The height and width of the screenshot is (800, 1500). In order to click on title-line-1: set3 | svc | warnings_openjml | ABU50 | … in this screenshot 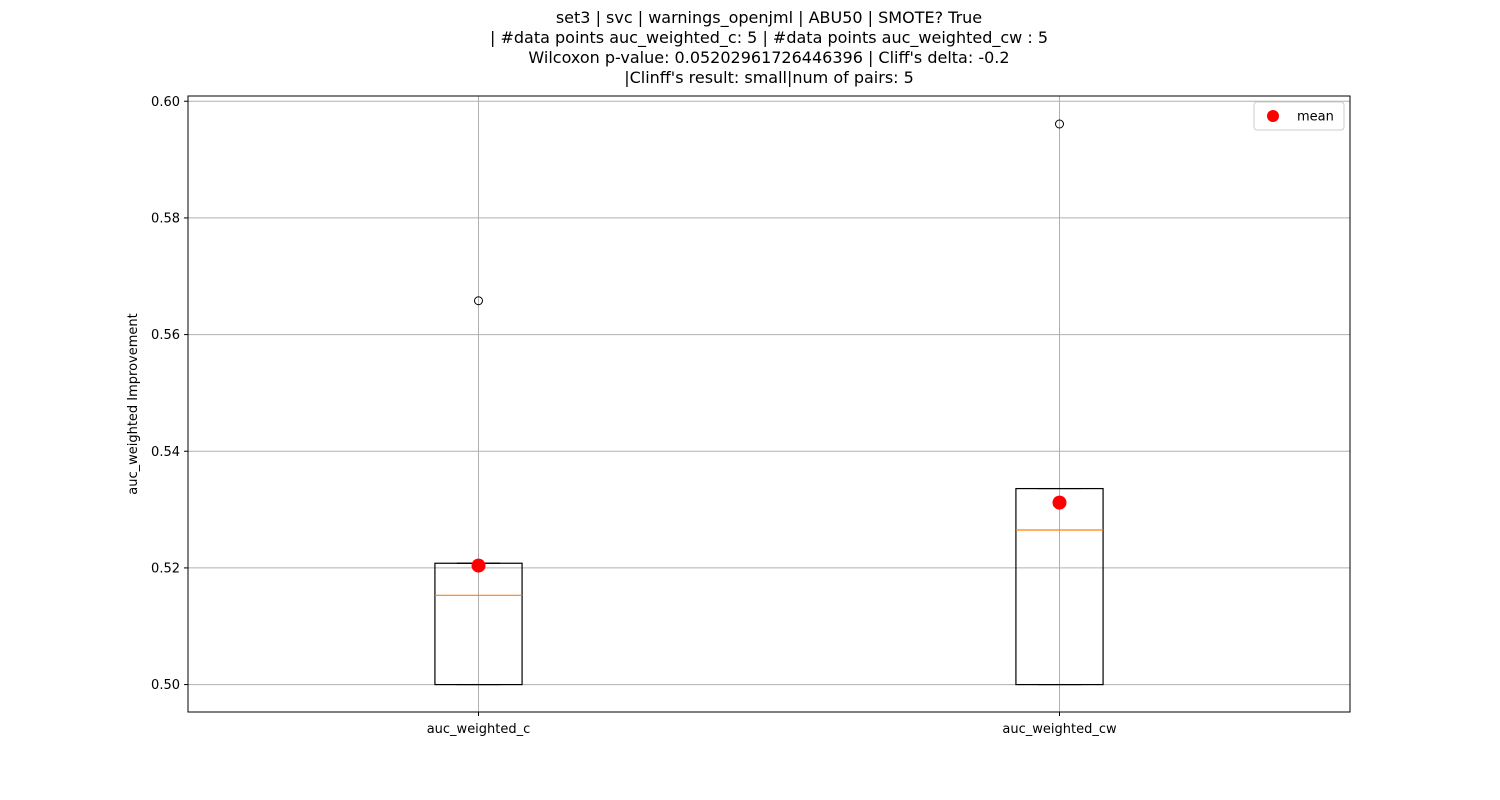, I will do `click(769, 17)`.